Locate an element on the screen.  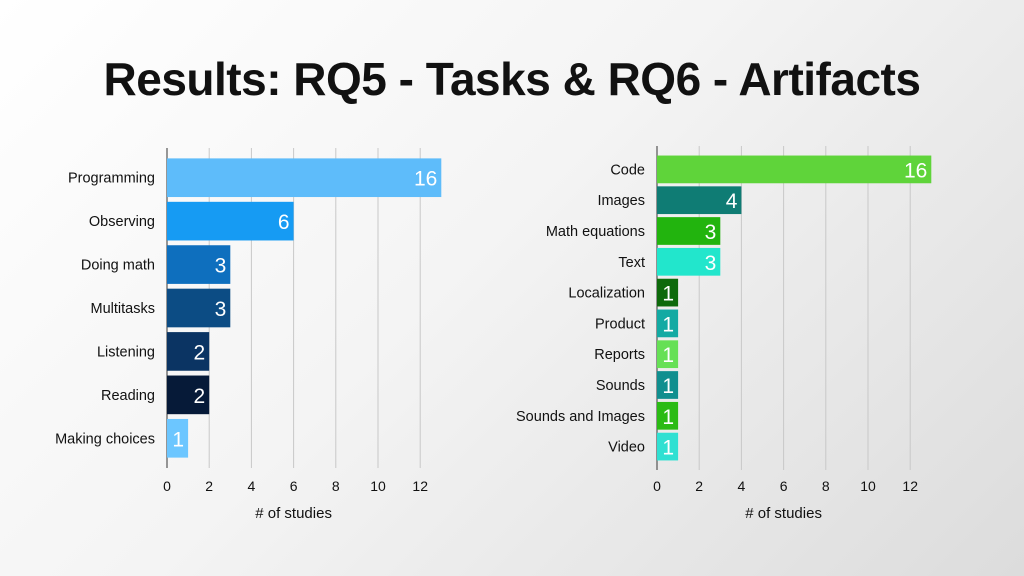
bar-sounds is located at coordinates (668, 385).